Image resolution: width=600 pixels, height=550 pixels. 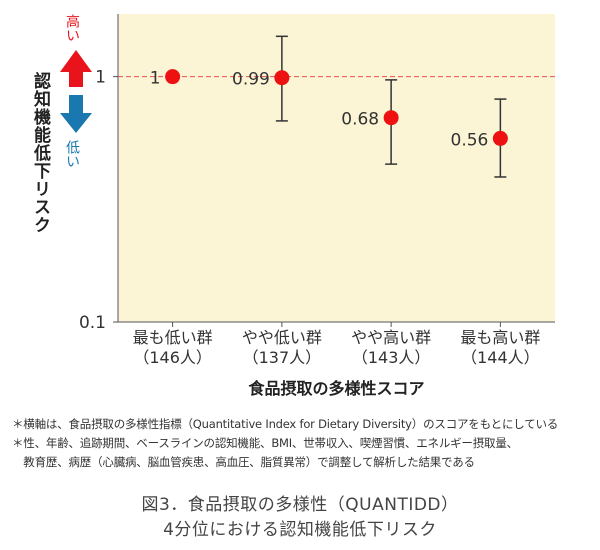 I want to click on y-tick-label: 1, so click(x=100, y=78).